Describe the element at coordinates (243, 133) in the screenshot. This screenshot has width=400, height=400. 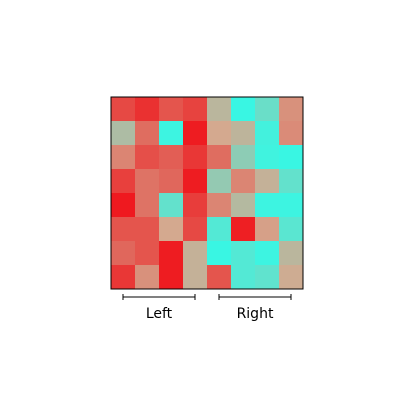
I see `heatmap-cell-r1-c5` at that location.